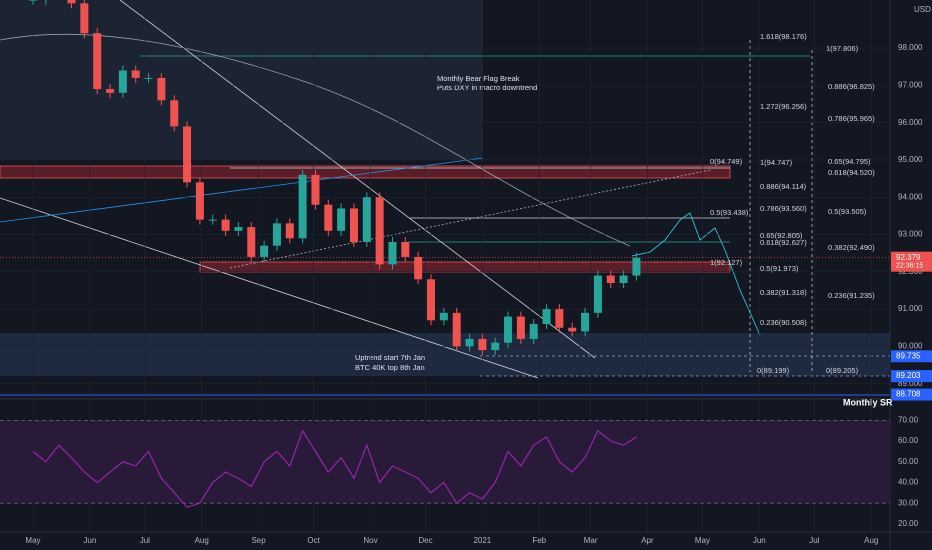 This screenshot has height=550, width=932. What do you see at coordinates (910, 346) in the screenshot?
I see `y-tick-label: 90.000` at bounding box center [910, 346].